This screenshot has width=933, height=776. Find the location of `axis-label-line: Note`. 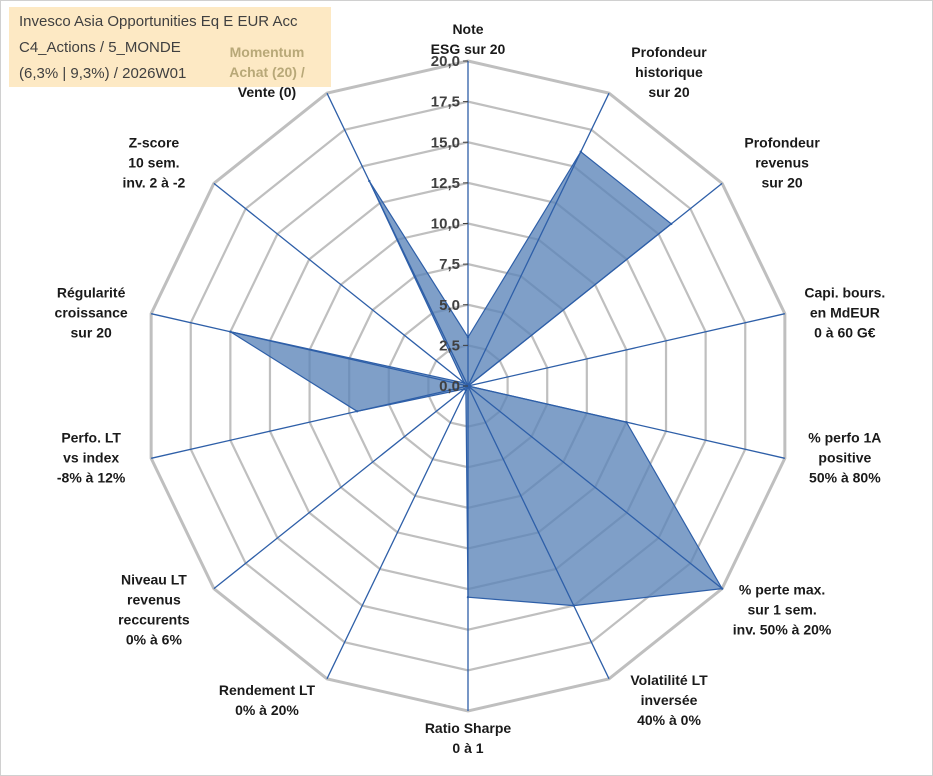

axis-label-line: Note is located at coordinates (467, 29).